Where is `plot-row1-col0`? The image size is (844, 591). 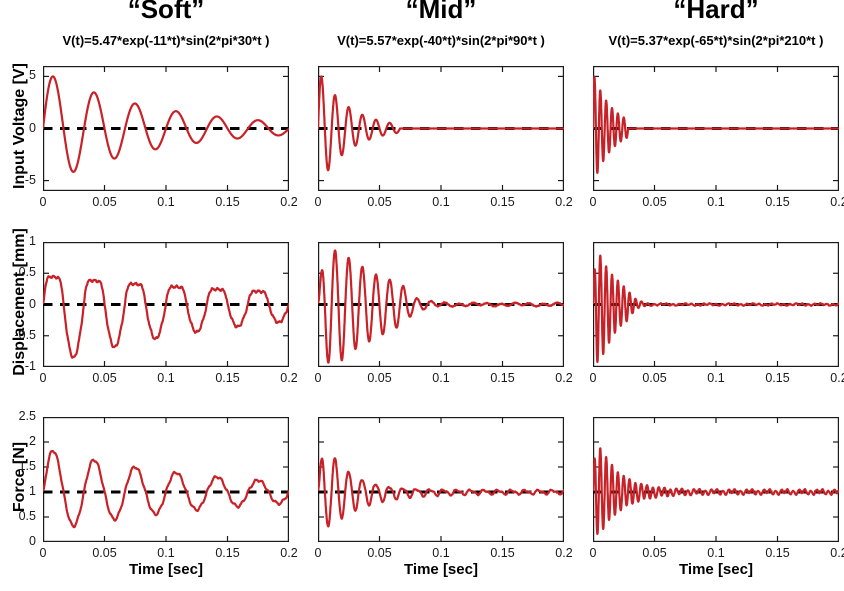
plot-row1-col0 is located at coordinates (166, 304).